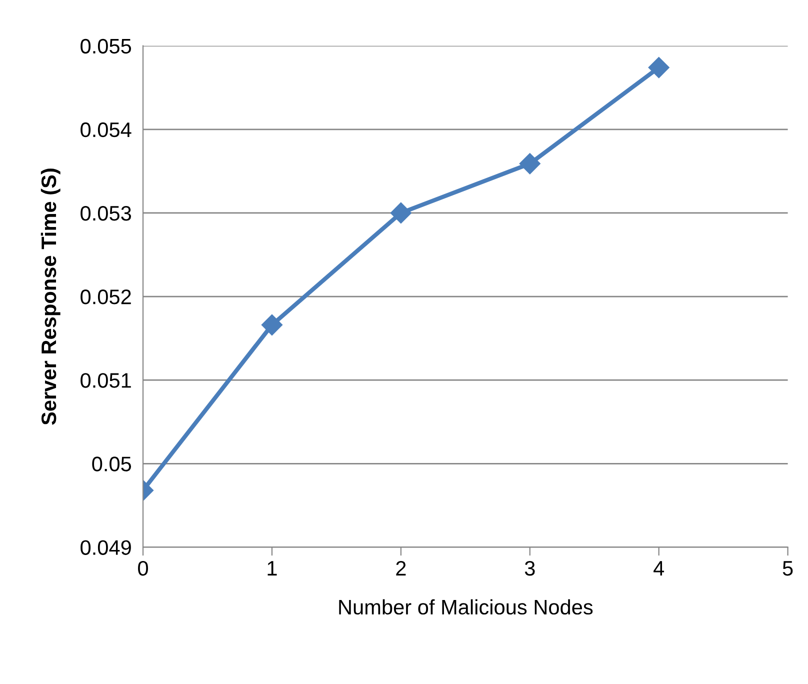  What do you see at coordinates (529, 568) in the screenshot?
I see `x-tick-label: 3` at bounding box center [529, 568].